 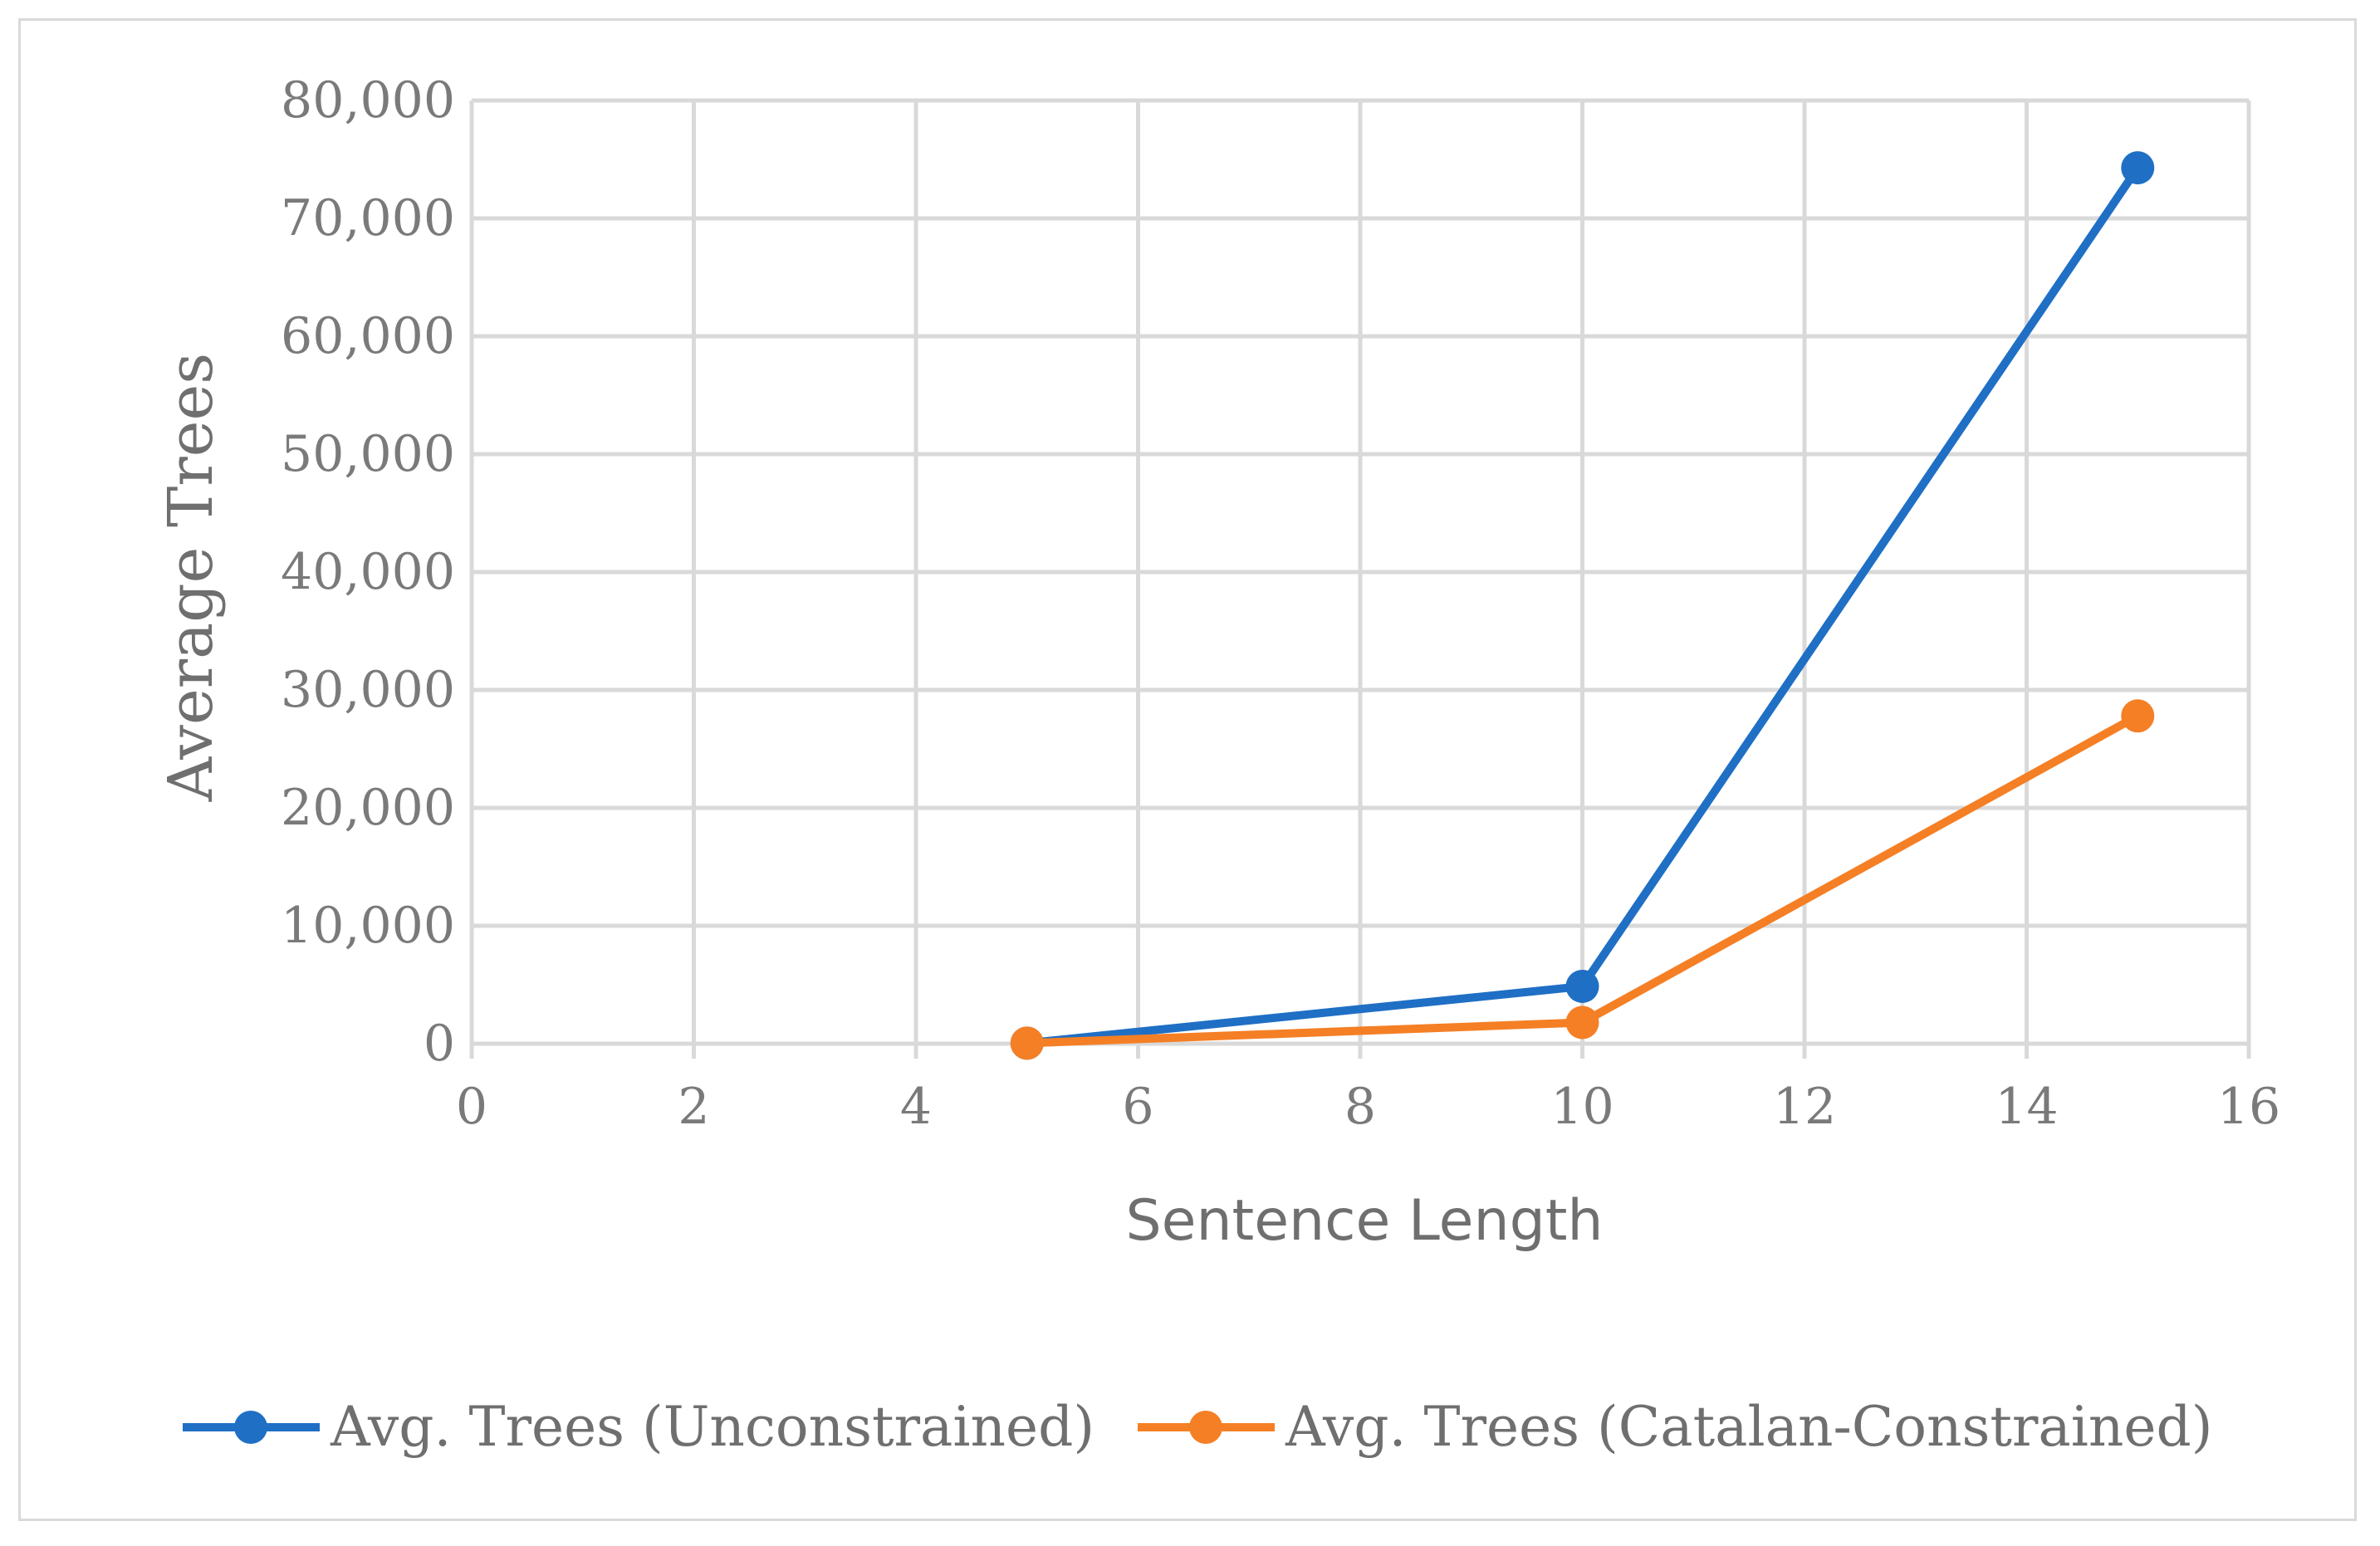 What do you see at coordinates (1804, 1107) in the screenshot?
I see `x-tick-label: 12` at bounding box center [1804, 1107].